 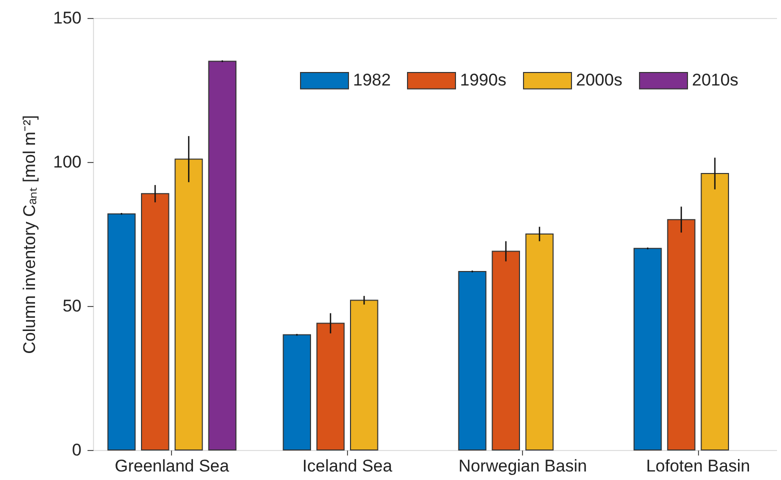 I want to click on x-tick-label: Iceland Sea, so click(x=347, y=466).